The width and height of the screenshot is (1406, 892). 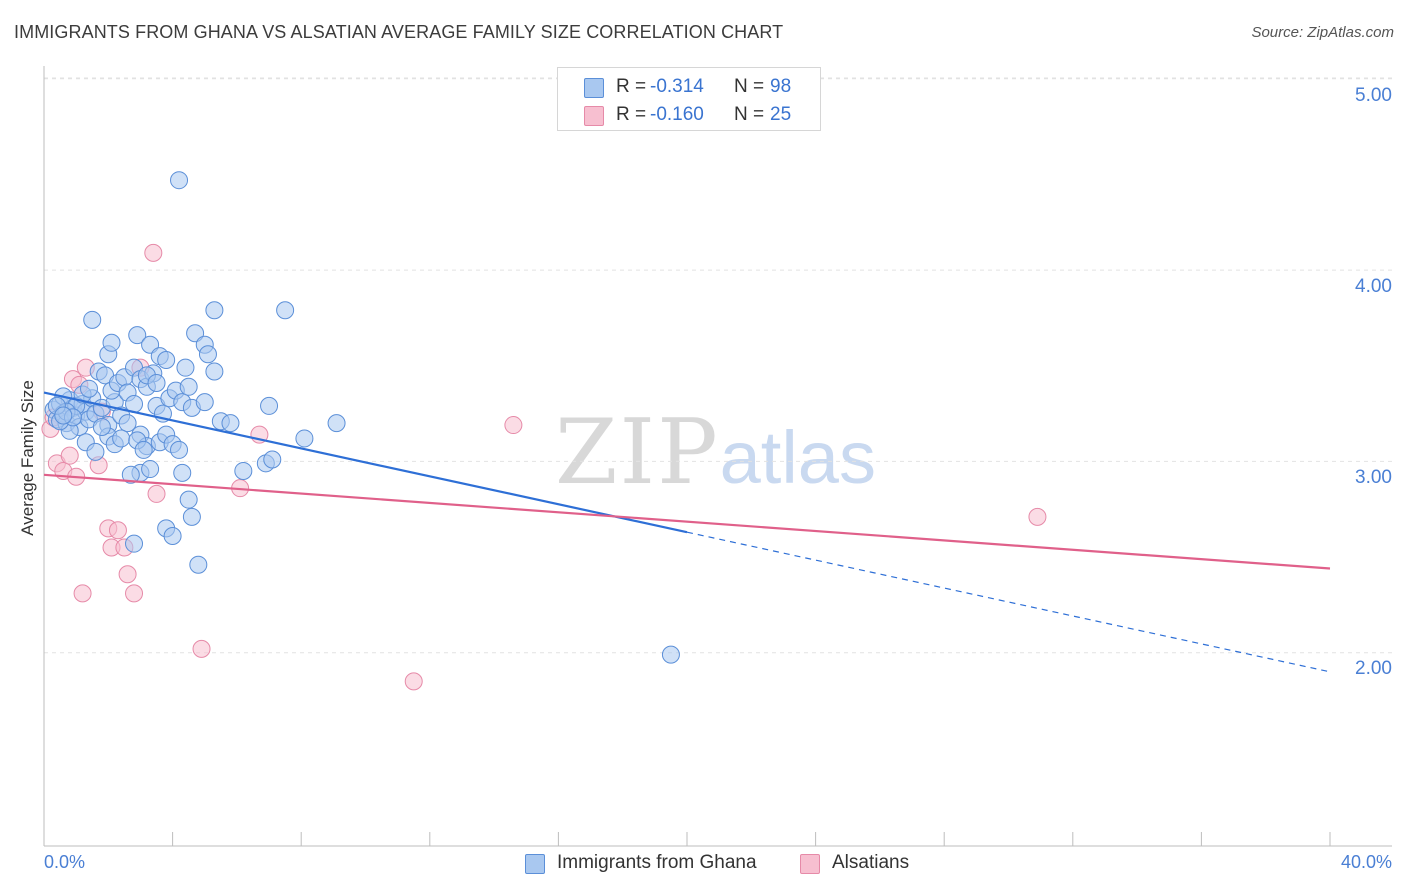 What do you see at coordinates (1322, 32) in the screenshot?
I see `source-credit: Source: ZipAtlas.com` at bounding box center [1322, 32].